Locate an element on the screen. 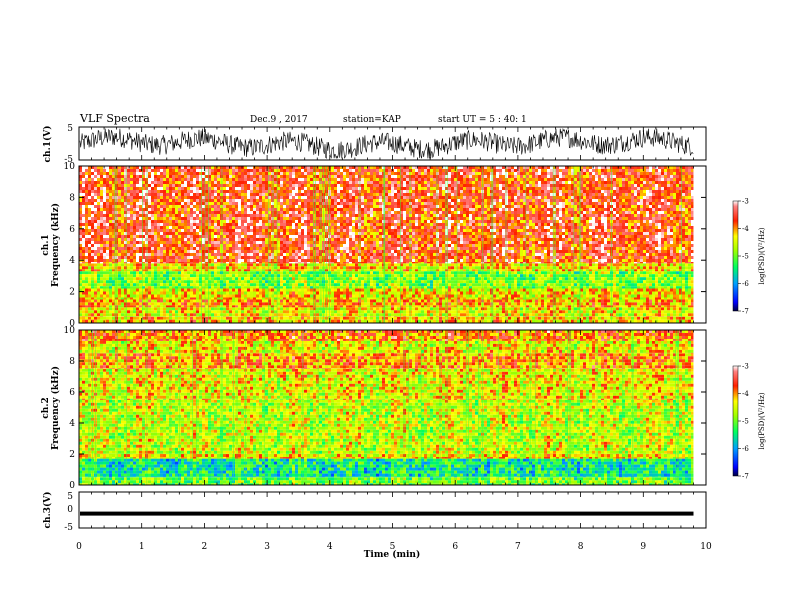 Image resolution: width=792 pixels, height=612 pixels. ch1-waveform-panel: 5 -5 ch.1(V) is located at coordinates (374, 144).